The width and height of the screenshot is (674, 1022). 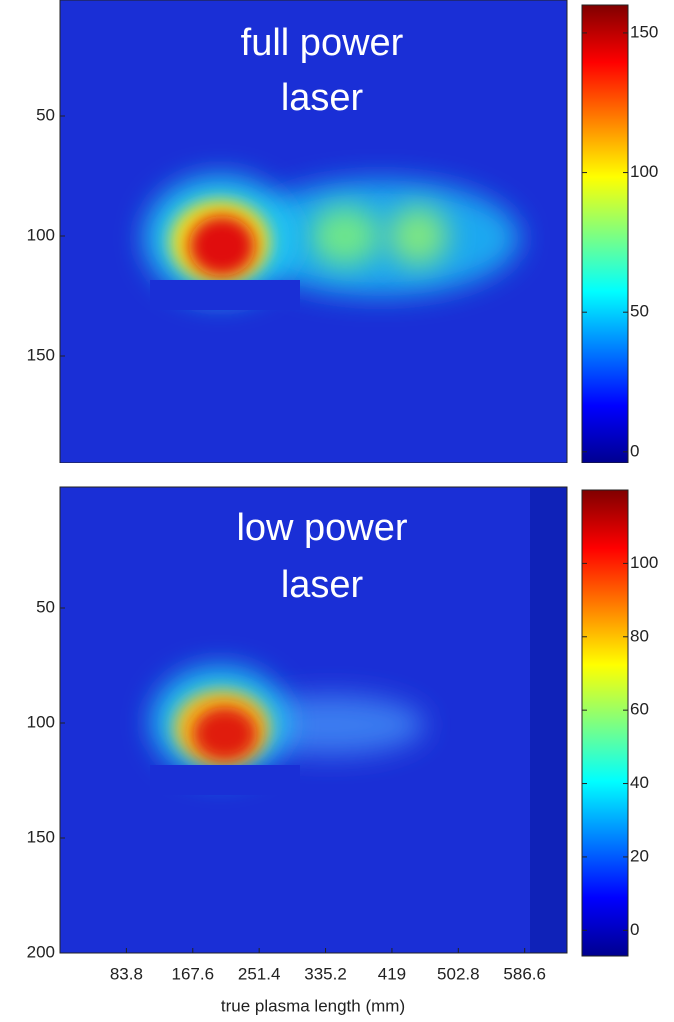 What do you see at coordinates (259, 973) in the screenshot?
I see `x-tick-label: 251.4` at bounding box center [259, 973].